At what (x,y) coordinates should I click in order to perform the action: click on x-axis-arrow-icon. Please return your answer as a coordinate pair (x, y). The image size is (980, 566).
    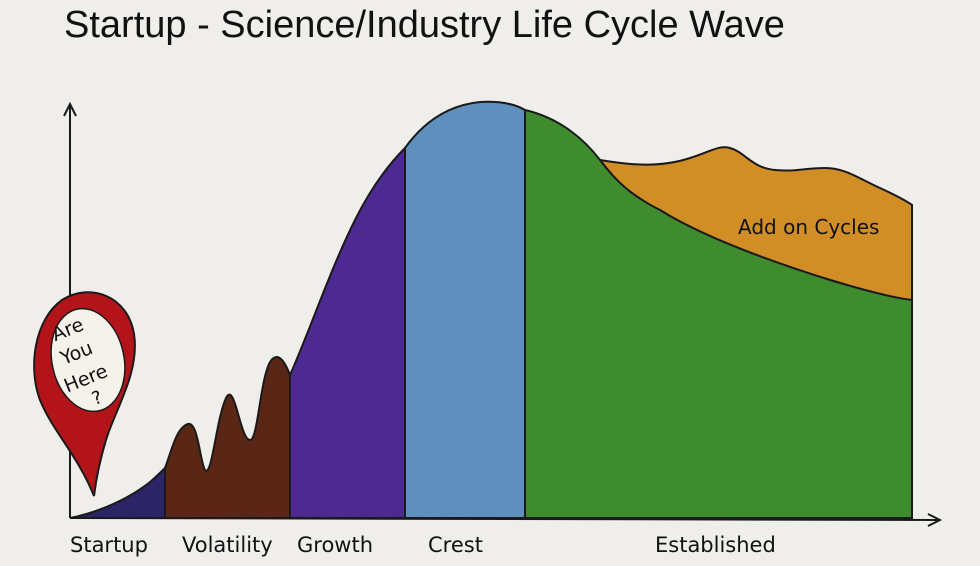
    Looking at the image, I should click on (935, 520).